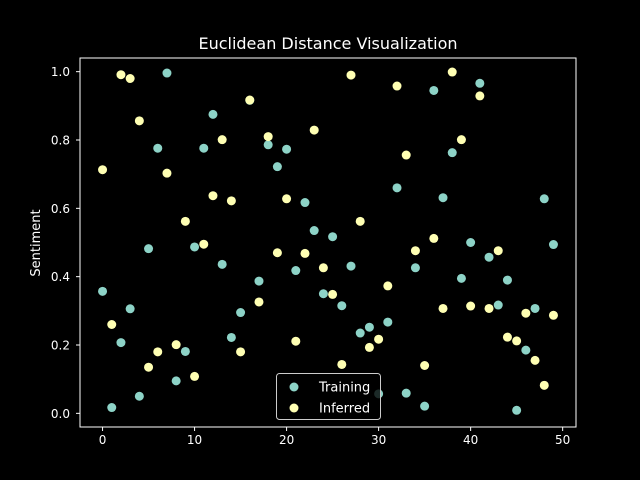  What do you see at coordinates (65, 243) in the screenshot?
I see `y-axis: 0.0 0.2 0.4 0.6 0.8 1.0` at bounding box center [65, 243].